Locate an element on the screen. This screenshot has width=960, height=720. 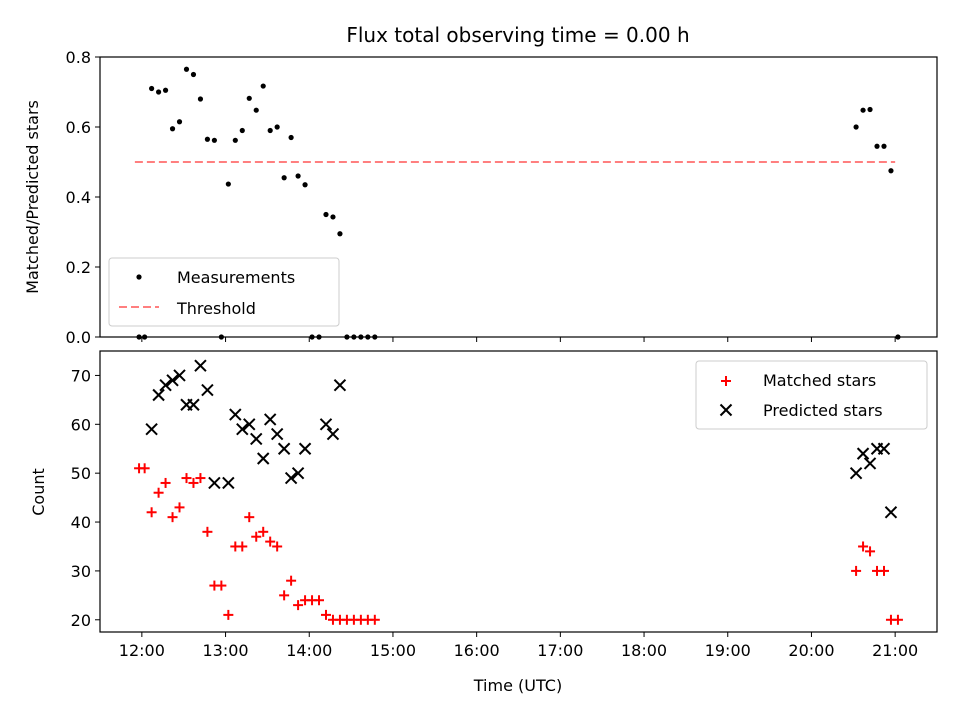
top-legend-box is located at coordinates (224, 292).